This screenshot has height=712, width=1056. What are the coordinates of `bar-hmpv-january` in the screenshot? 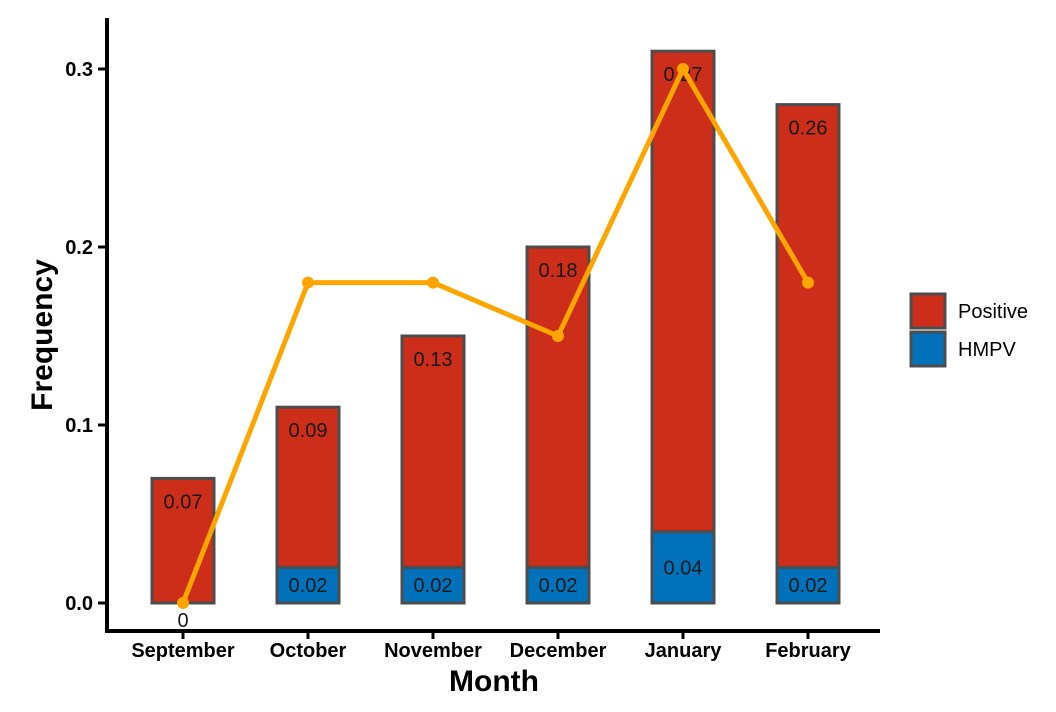 It's located at (683, 567).